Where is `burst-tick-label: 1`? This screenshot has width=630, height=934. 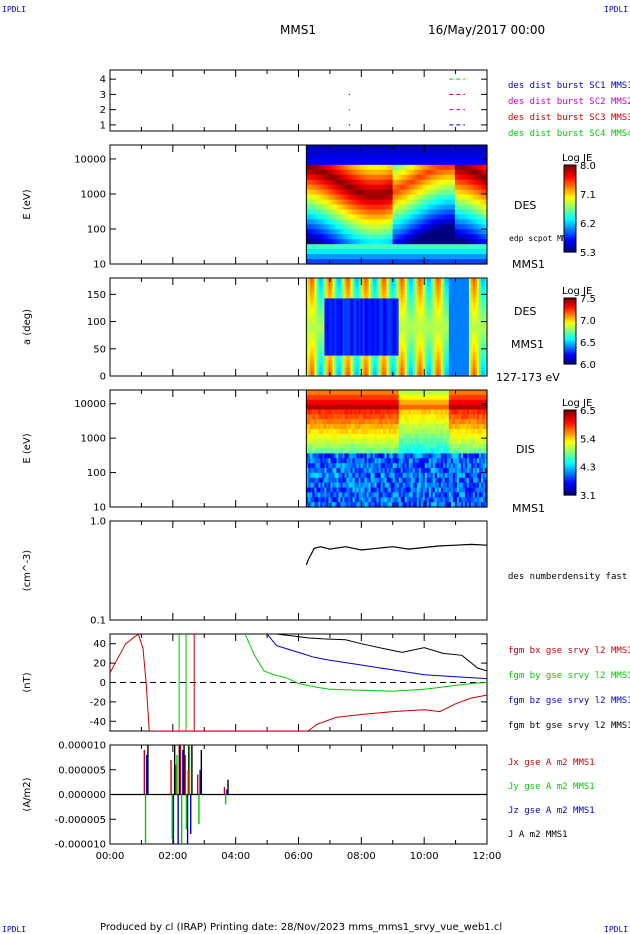
burst-tick-label: 1 is located at coordinates (103, 125).